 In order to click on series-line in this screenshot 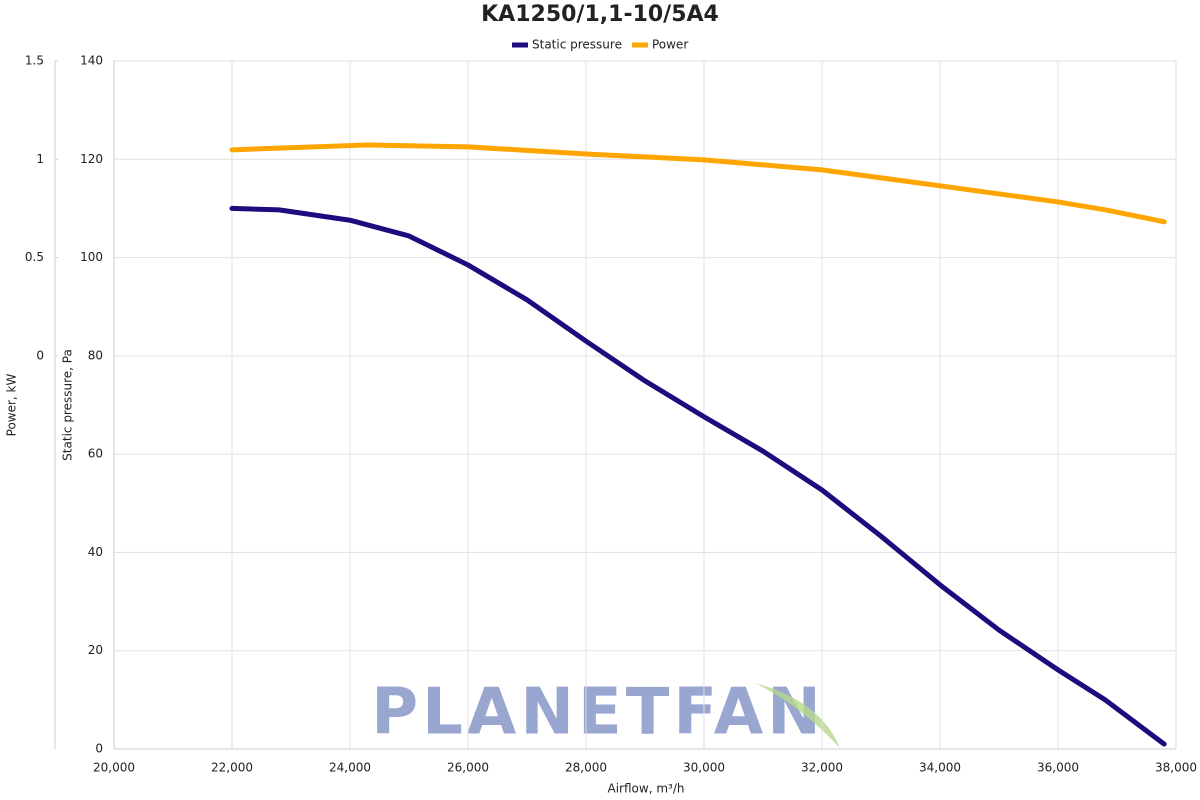, I will do `click(698, 183)`.